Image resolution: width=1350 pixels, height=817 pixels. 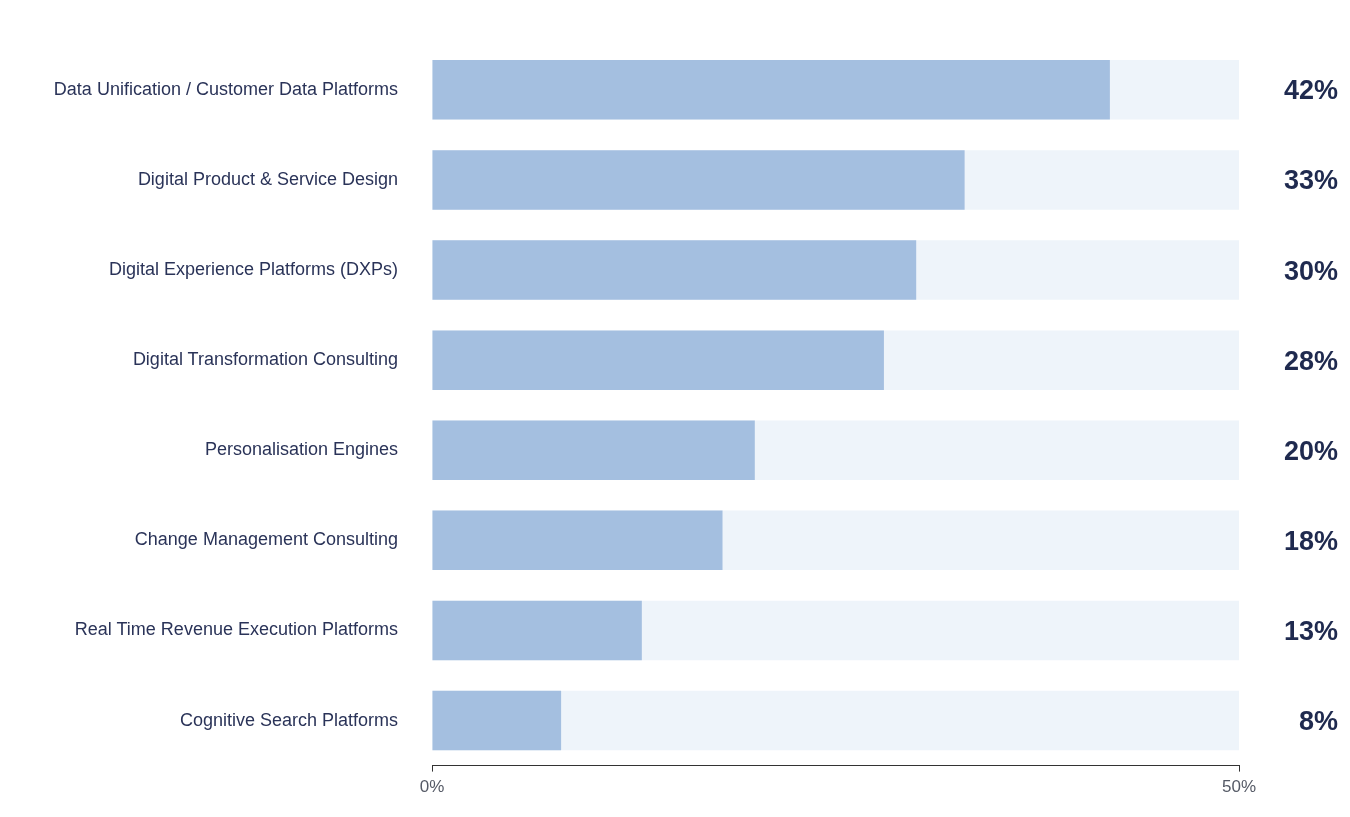 I want to click on y-tick-label: Digital Transformation Consulting, so click(x=265, y=359).